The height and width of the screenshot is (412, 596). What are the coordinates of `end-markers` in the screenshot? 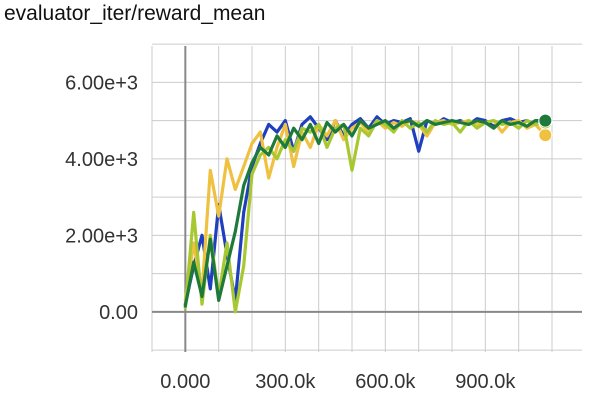 It's located at (545, 128).